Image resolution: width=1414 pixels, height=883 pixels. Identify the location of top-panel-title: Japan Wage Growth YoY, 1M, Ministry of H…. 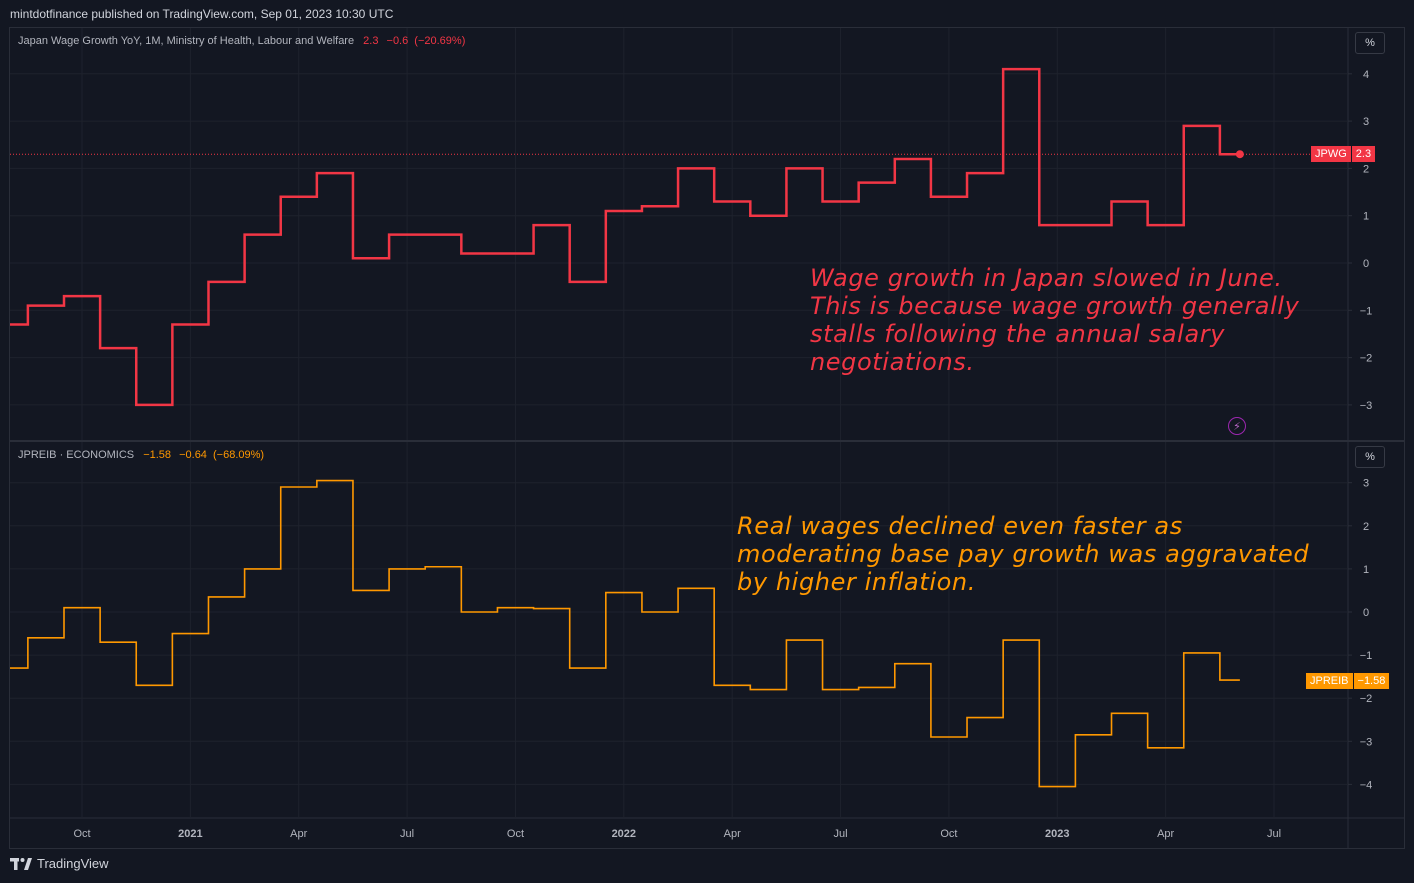
(186, 41).